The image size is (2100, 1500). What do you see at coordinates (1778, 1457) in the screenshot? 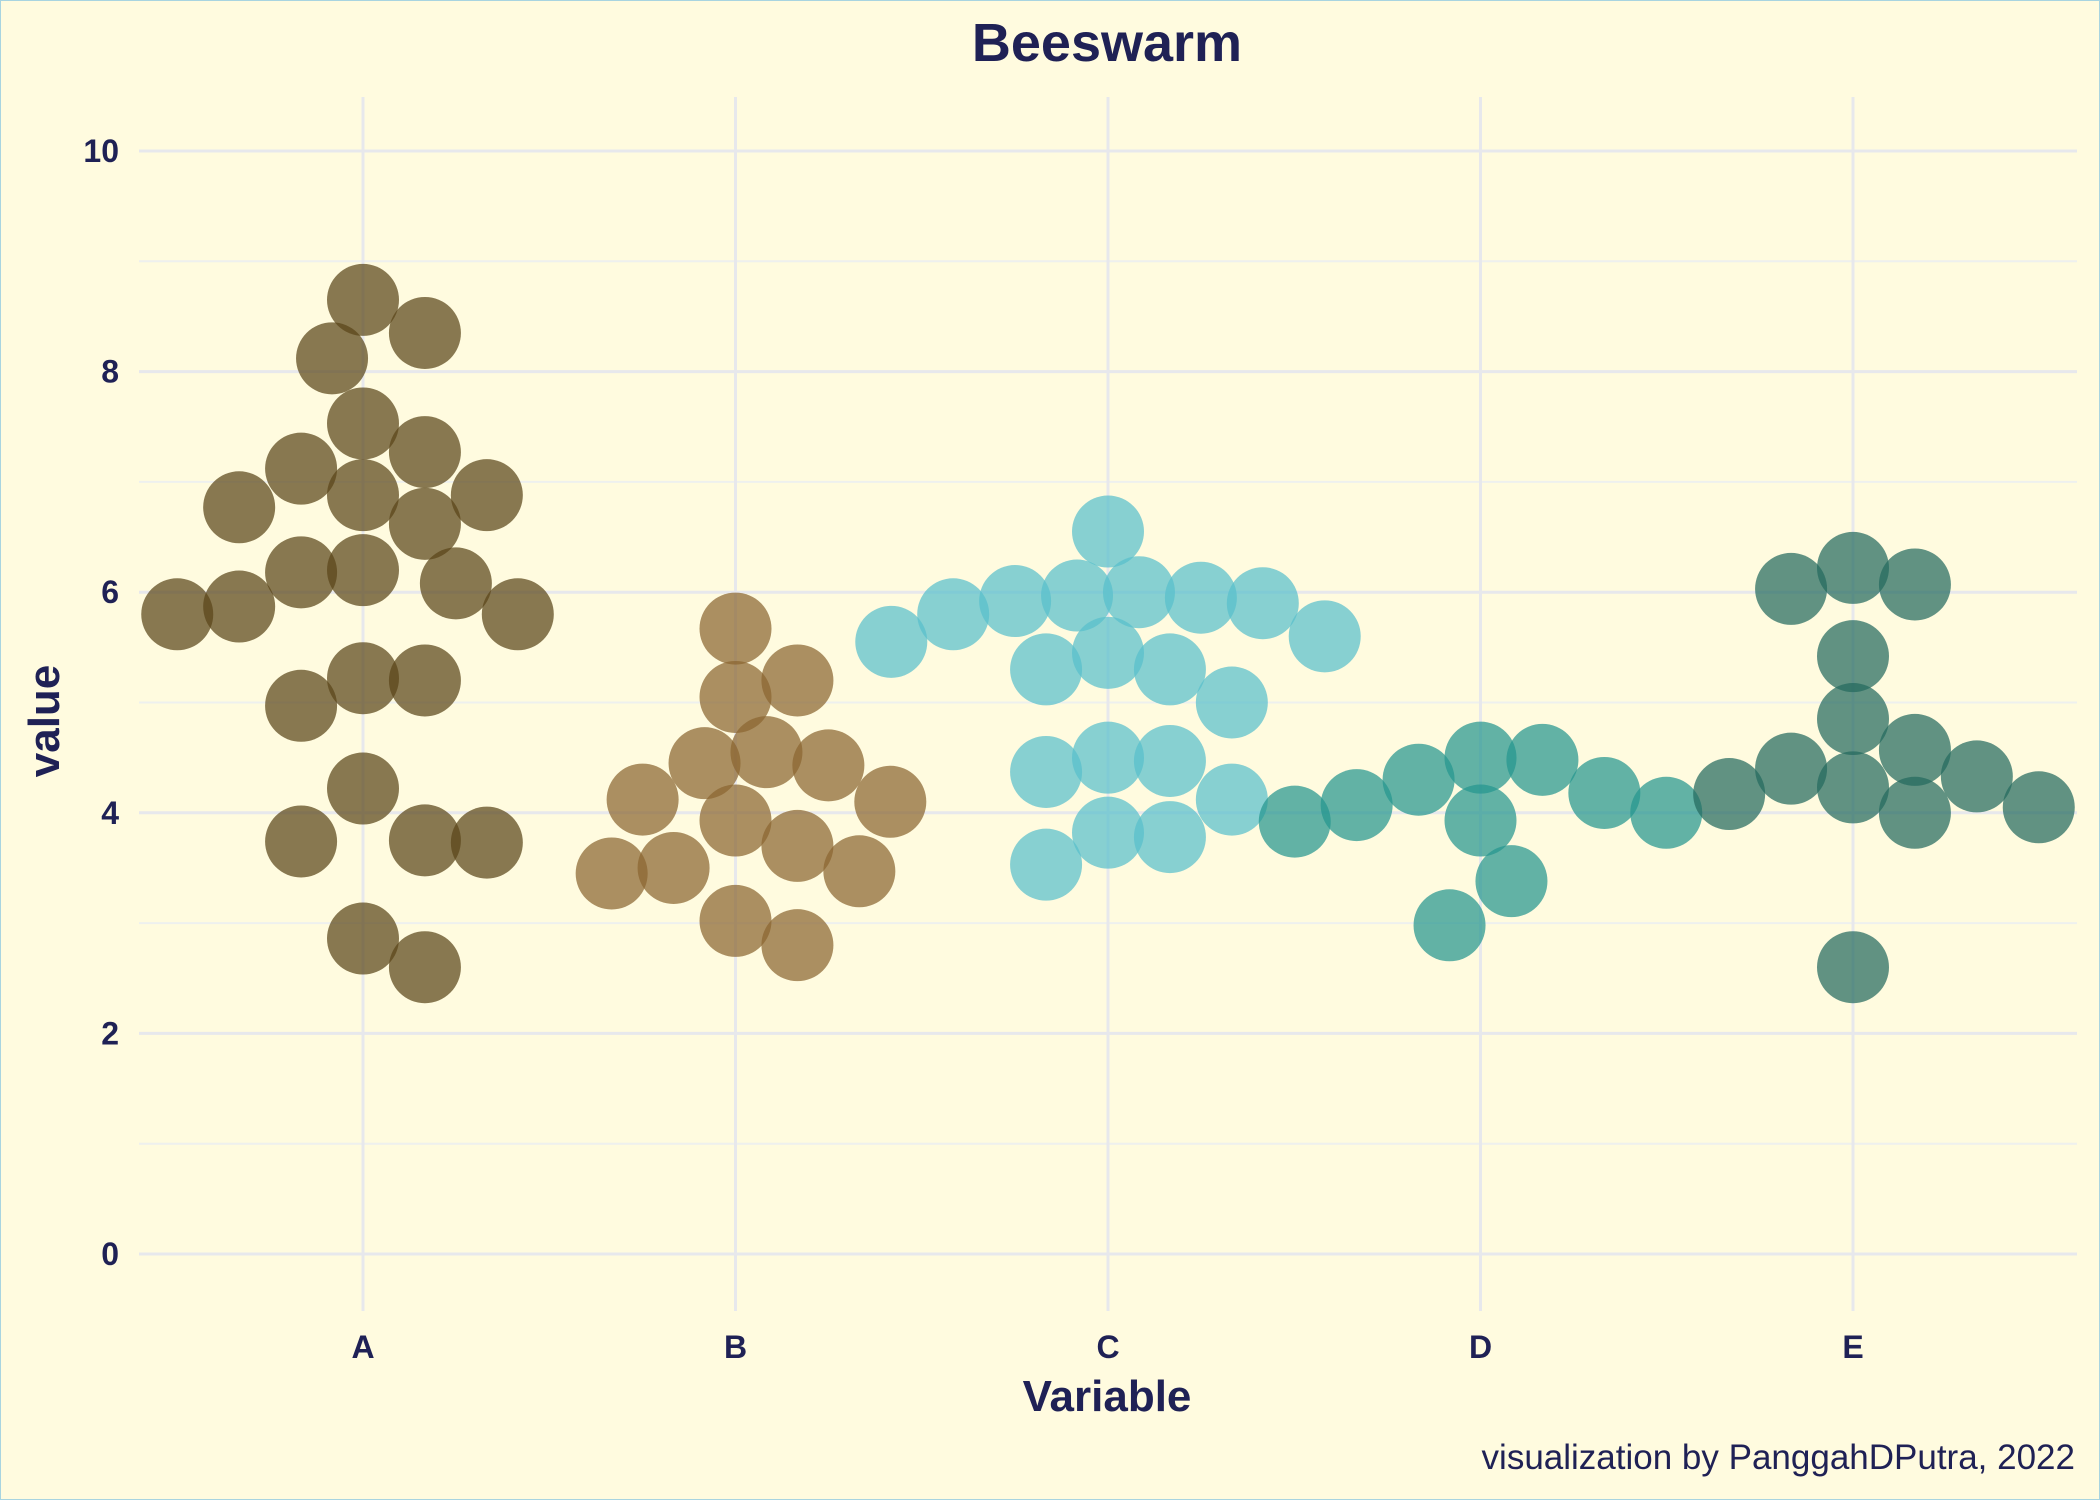
I see `chart-caption: visualization by PanggahDPutra, 2022` at bounding box center [1778, 1457].